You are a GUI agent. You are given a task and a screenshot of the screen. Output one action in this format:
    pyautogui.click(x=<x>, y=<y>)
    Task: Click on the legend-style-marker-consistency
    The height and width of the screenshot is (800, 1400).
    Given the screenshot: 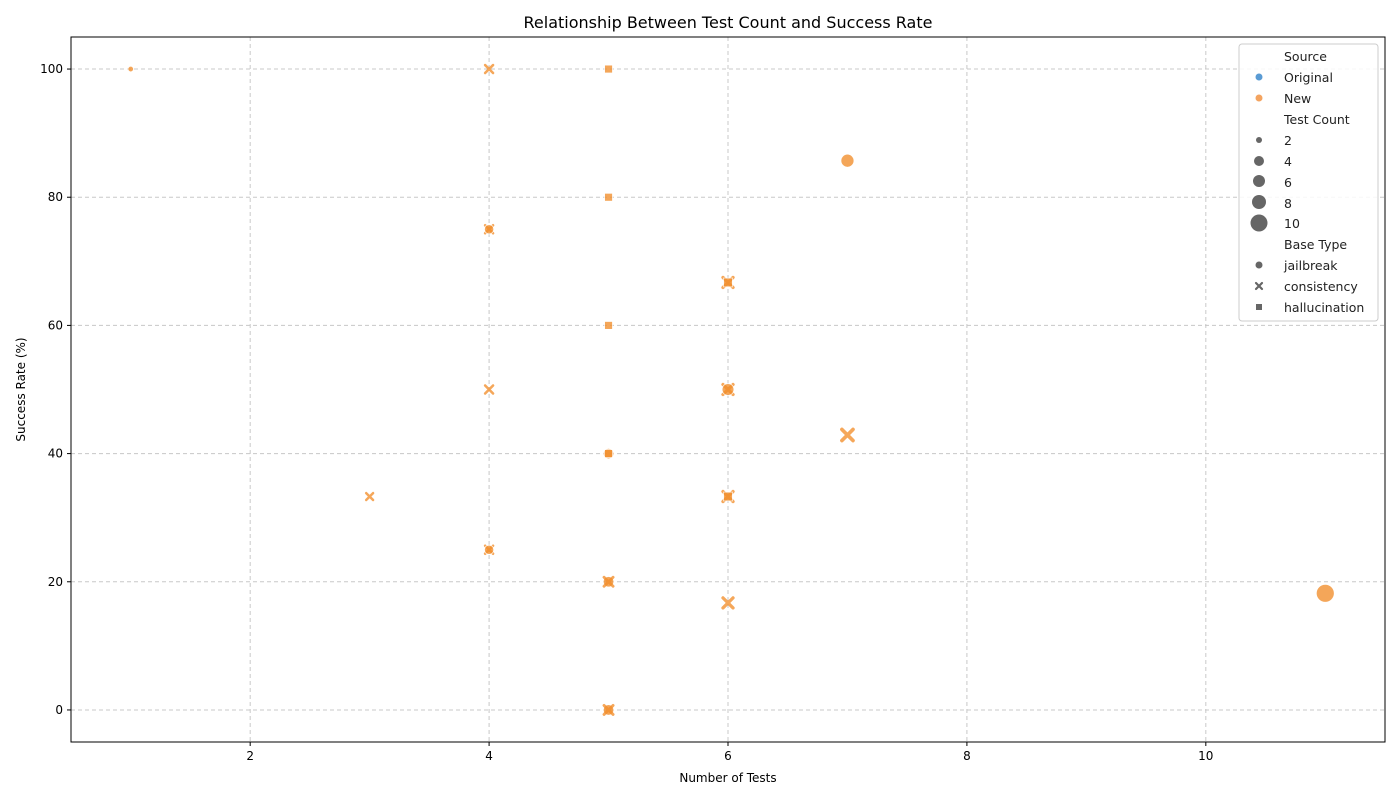 What is the action you would take?
    pyautogui.click(x=1259, y=286)
    